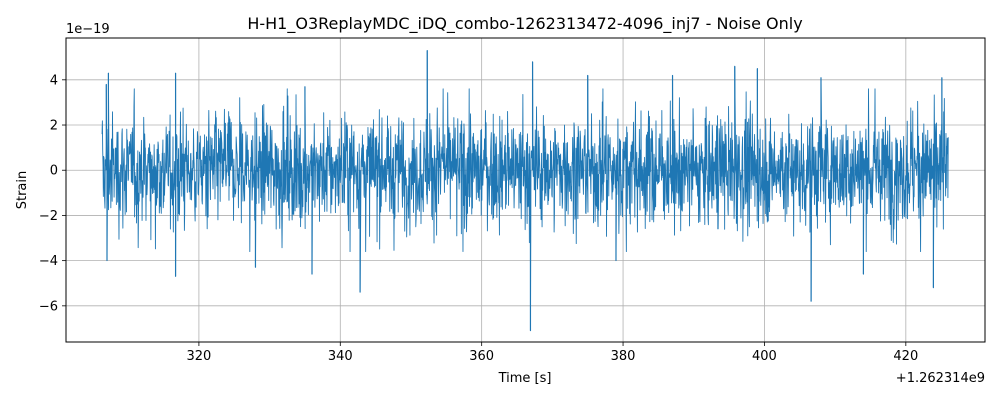  Describe the element at coordinates (764, 356) in the screenshot. I see `x-tick-label: 400` at that location.